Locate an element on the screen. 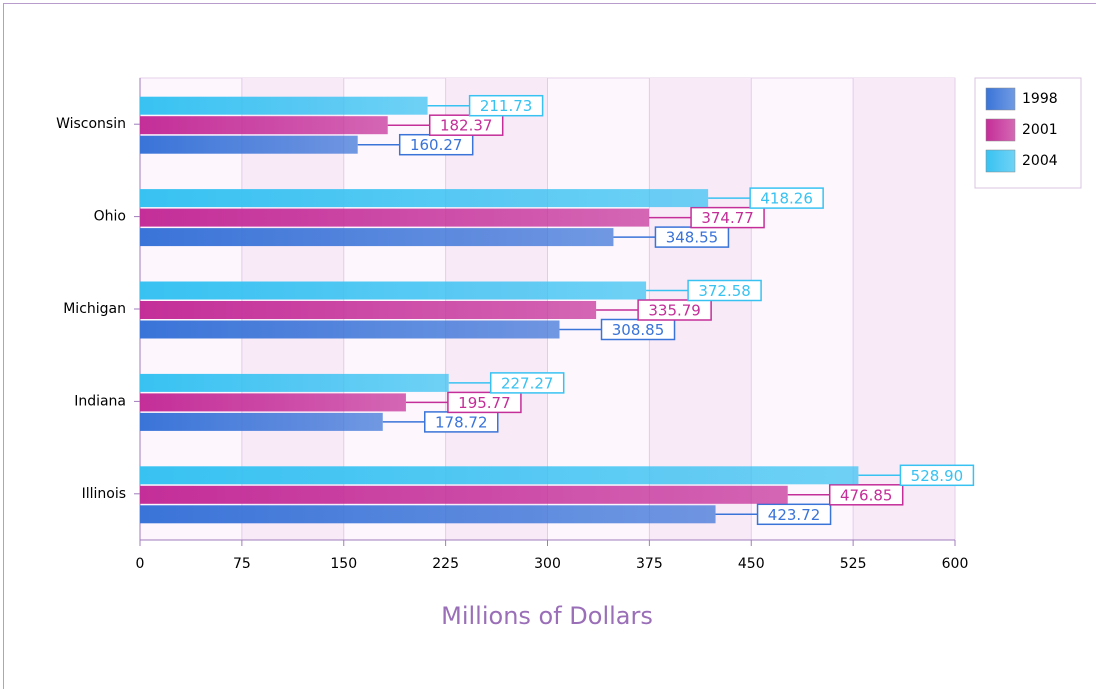 This screenshot has height=689, width=1096. value-label: 423.72 is located at coordinates (794, 515).